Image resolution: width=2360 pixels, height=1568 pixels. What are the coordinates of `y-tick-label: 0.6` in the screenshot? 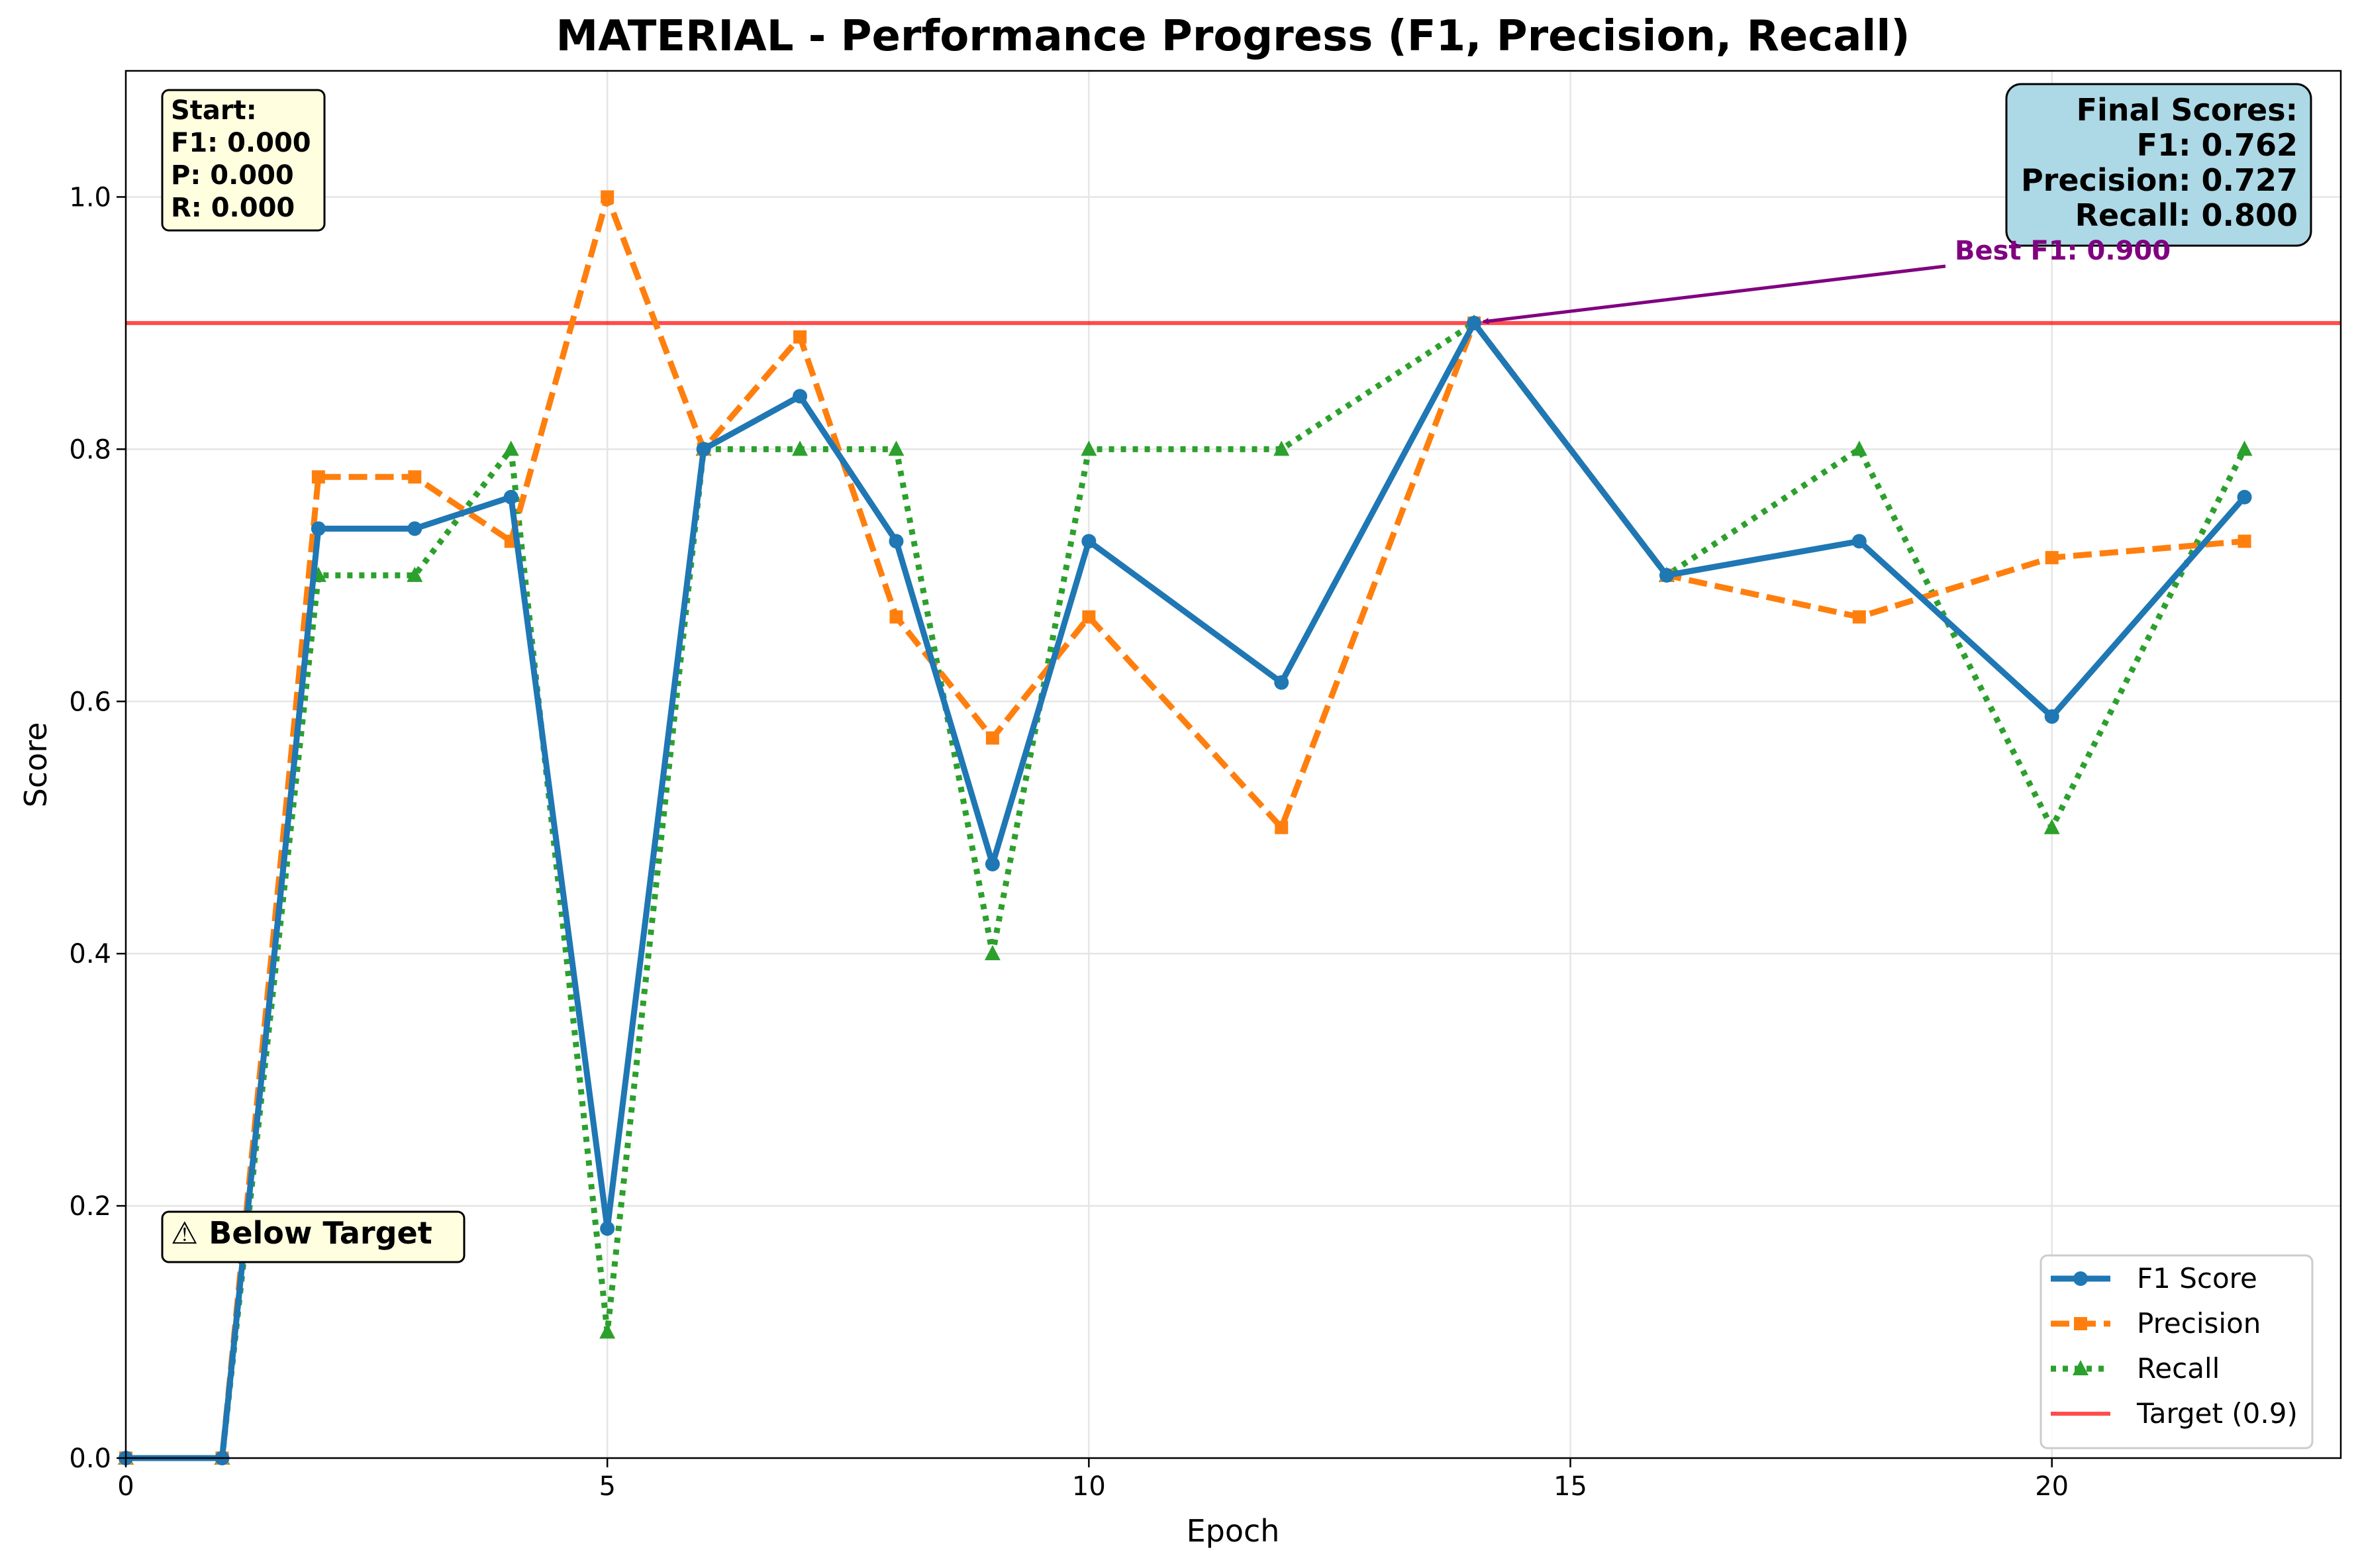 It's located at (90, 702).